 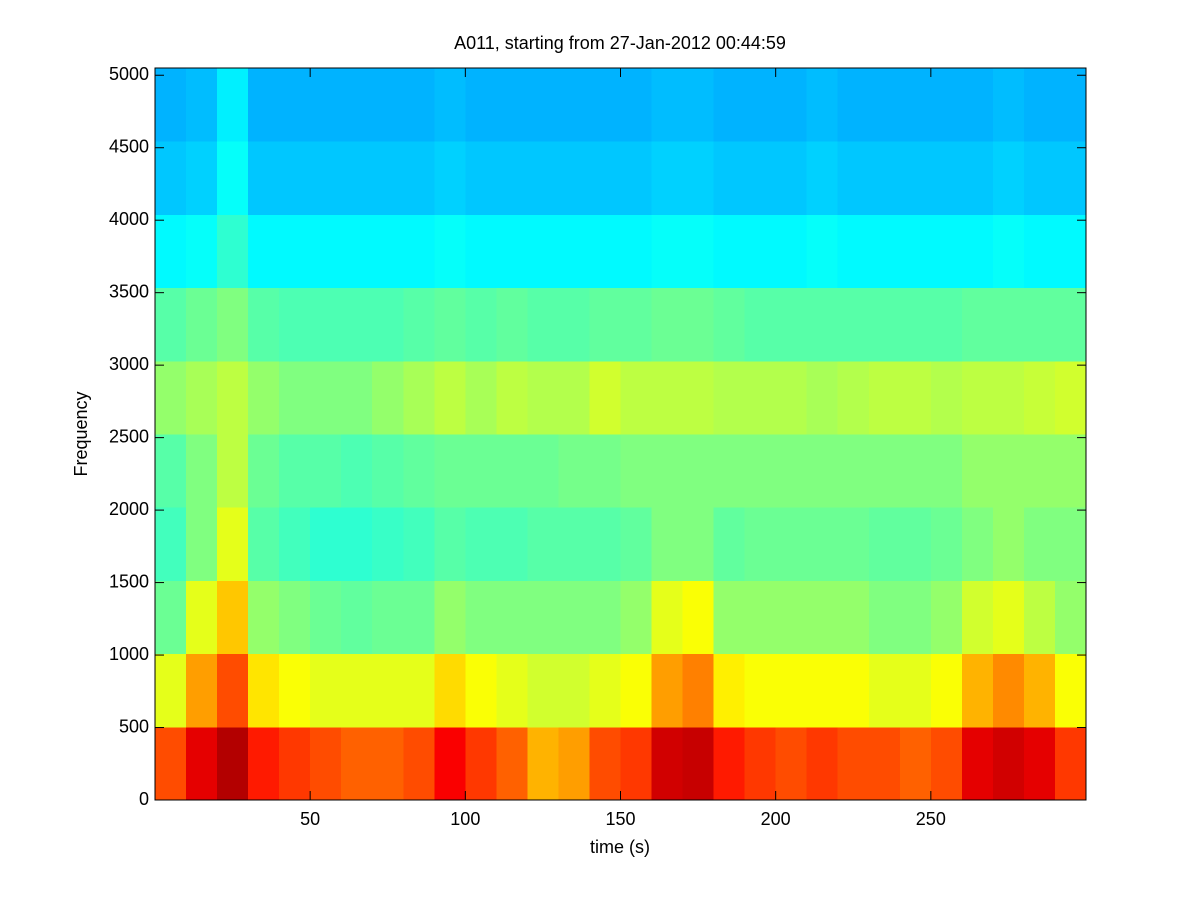 I want to click on y-tick-label: 5000, so click(x=129, y=74).